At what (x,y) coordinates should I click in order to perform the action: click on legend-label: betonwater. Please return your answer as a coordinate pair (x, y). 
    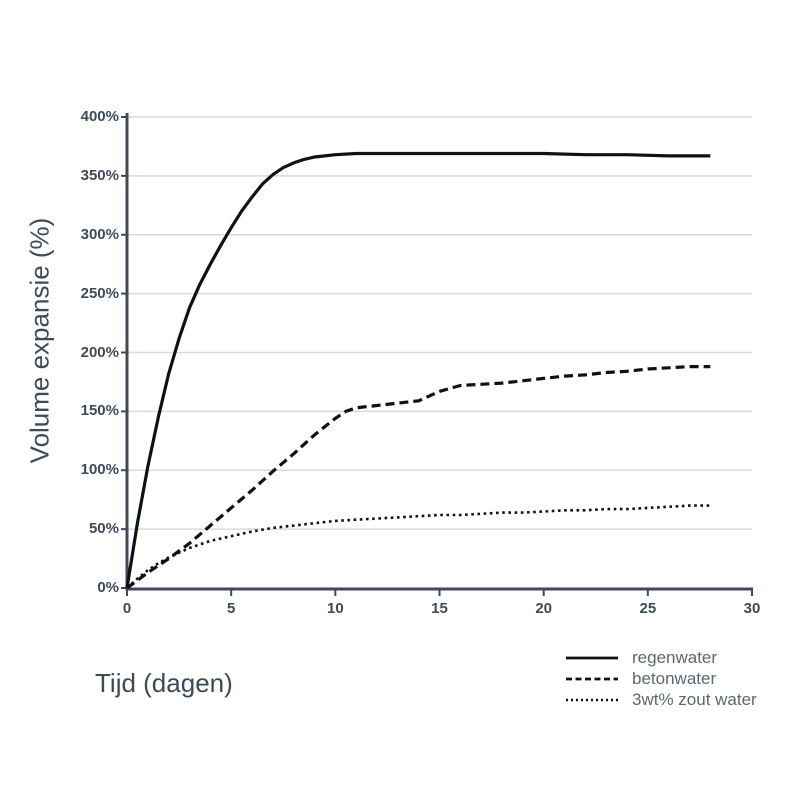
    Looking at the image, I should click on (674, 678).